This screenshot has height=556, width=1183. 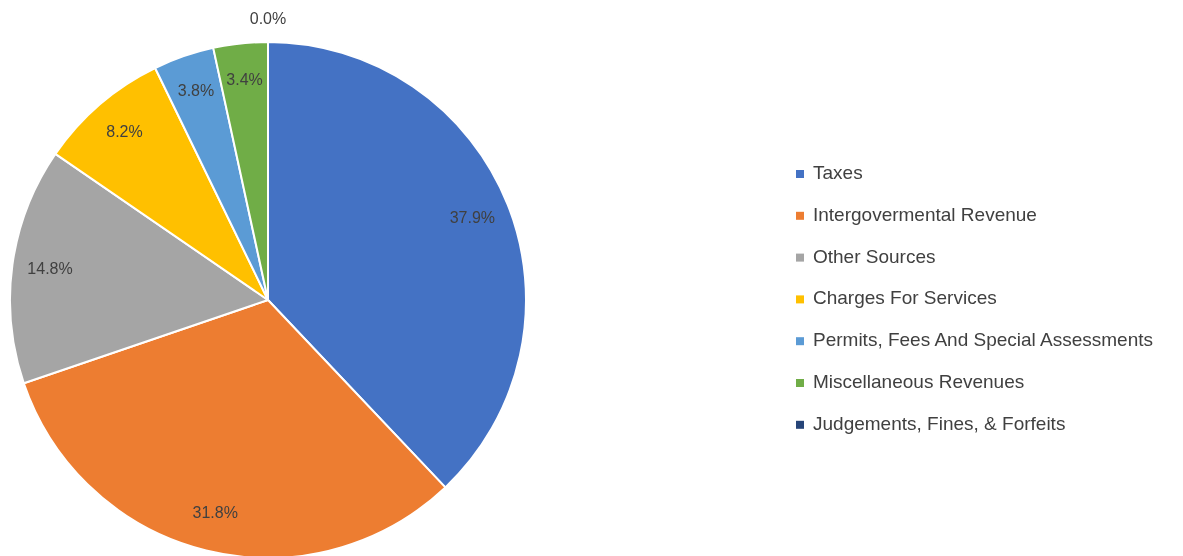 What do you see at coordinates (983, 340) in the screenshot?
I see `legend-label: Permits, Fees And Special Assessments` at bounding box center [983, 340].